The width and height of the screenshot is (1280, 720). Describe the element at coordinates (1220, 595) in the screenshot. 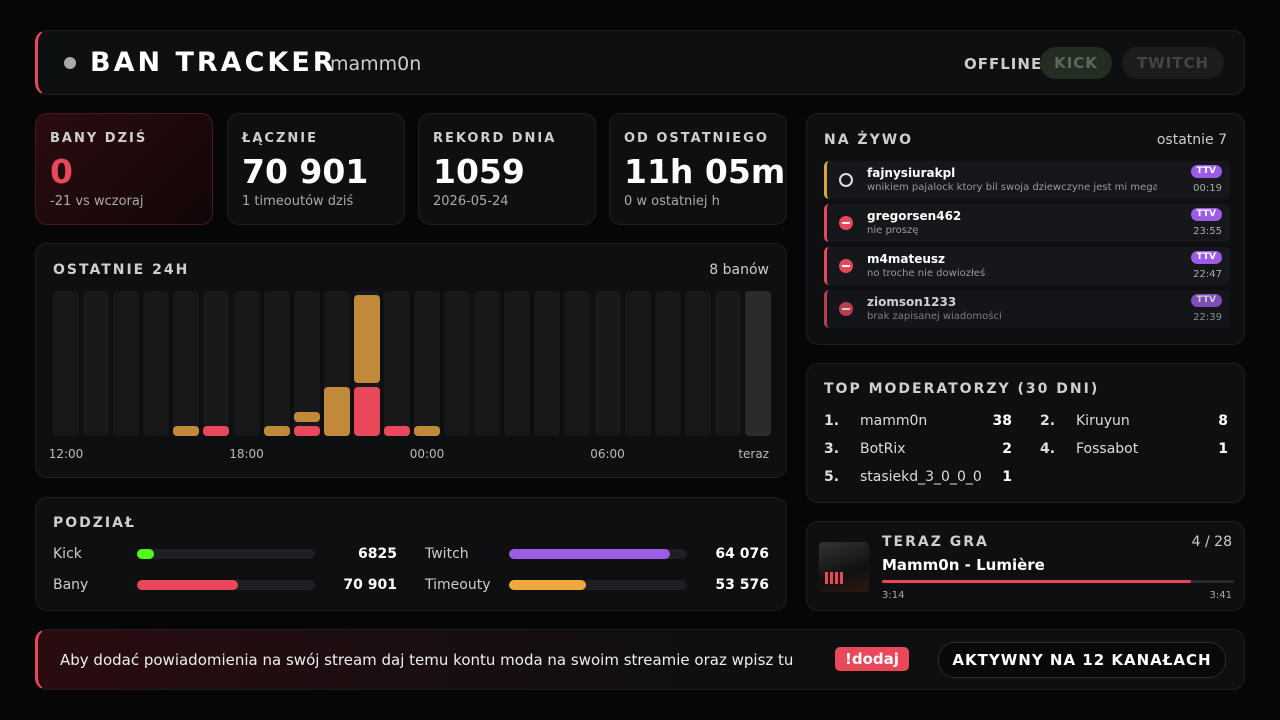

I see `duration: 3:41` at that location.